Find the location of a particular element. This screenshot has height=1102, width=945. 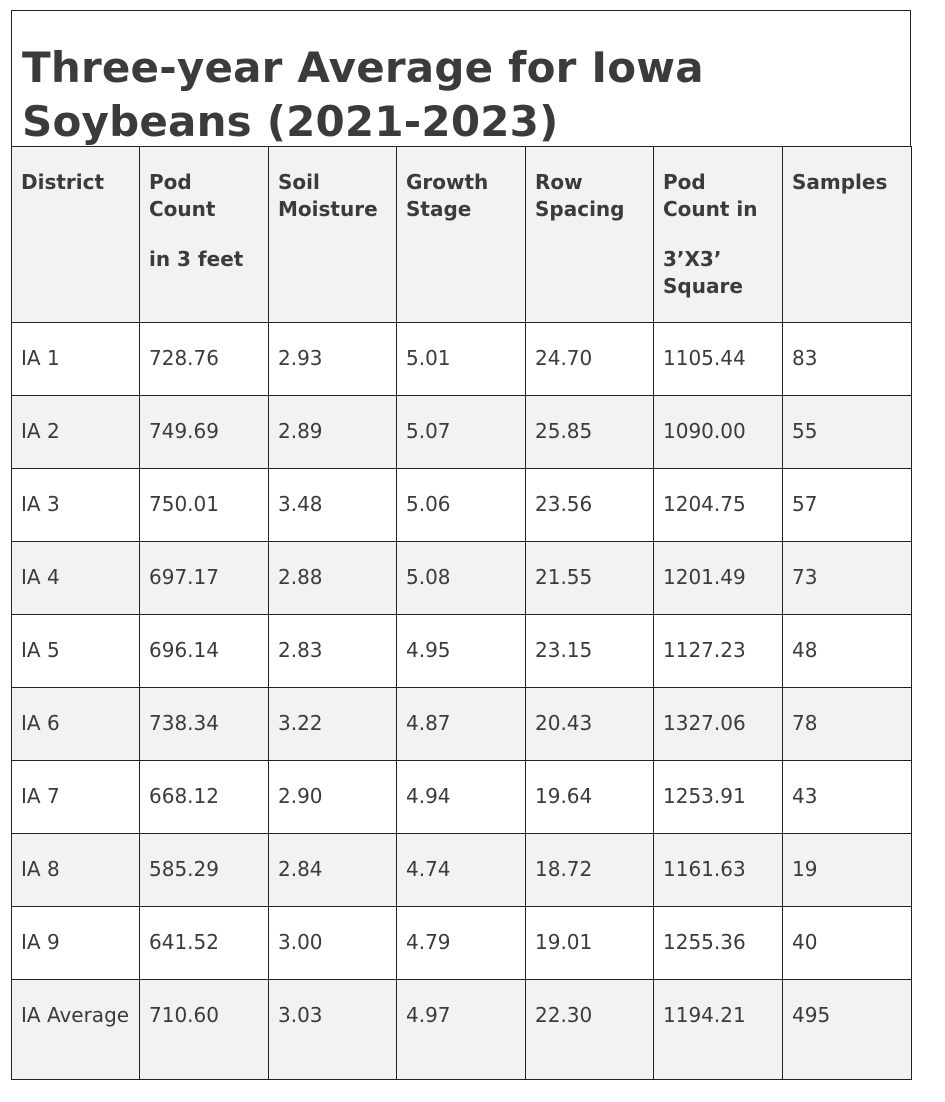

cell-pod-count: 697.17 is located at coordinates (204, 578).